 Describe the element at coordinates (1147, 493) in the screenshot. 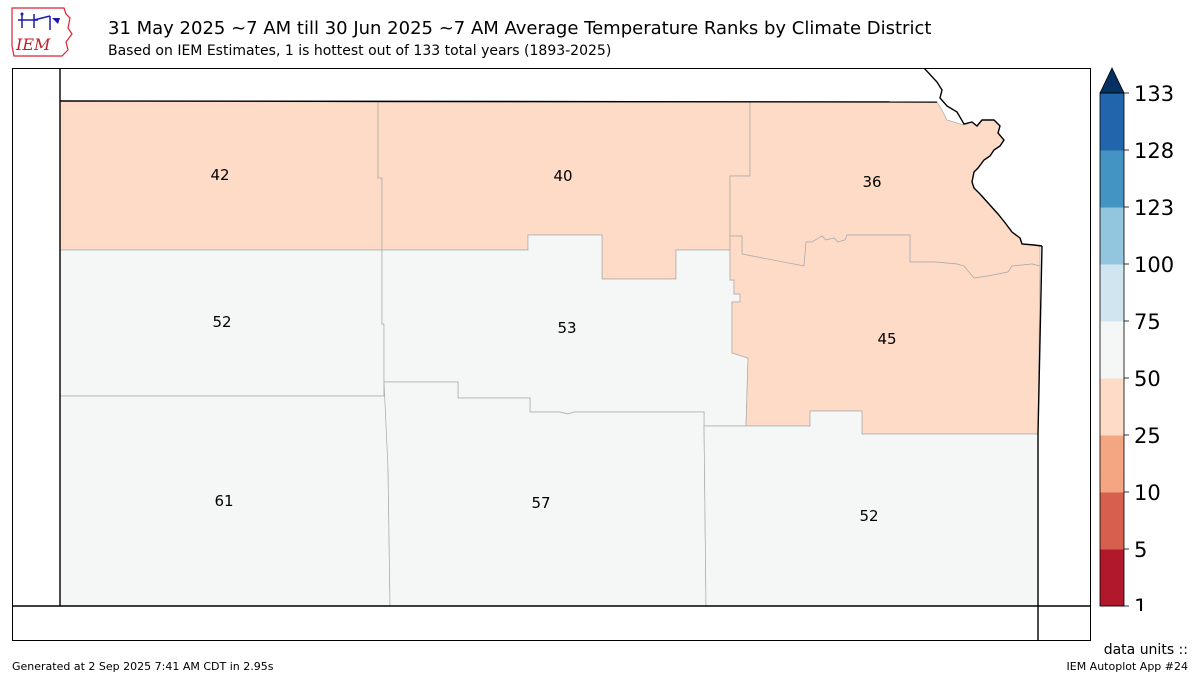

I see `colorbar-tick-label: 10` at that location.